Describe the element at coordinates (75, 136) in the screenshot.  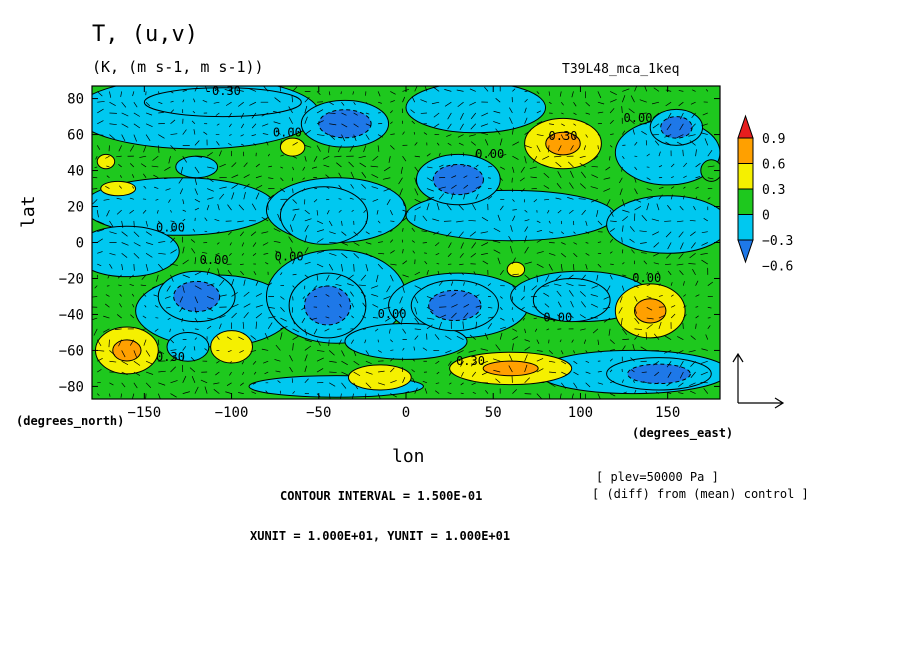
I see `y-tick-label: 60` at that location.